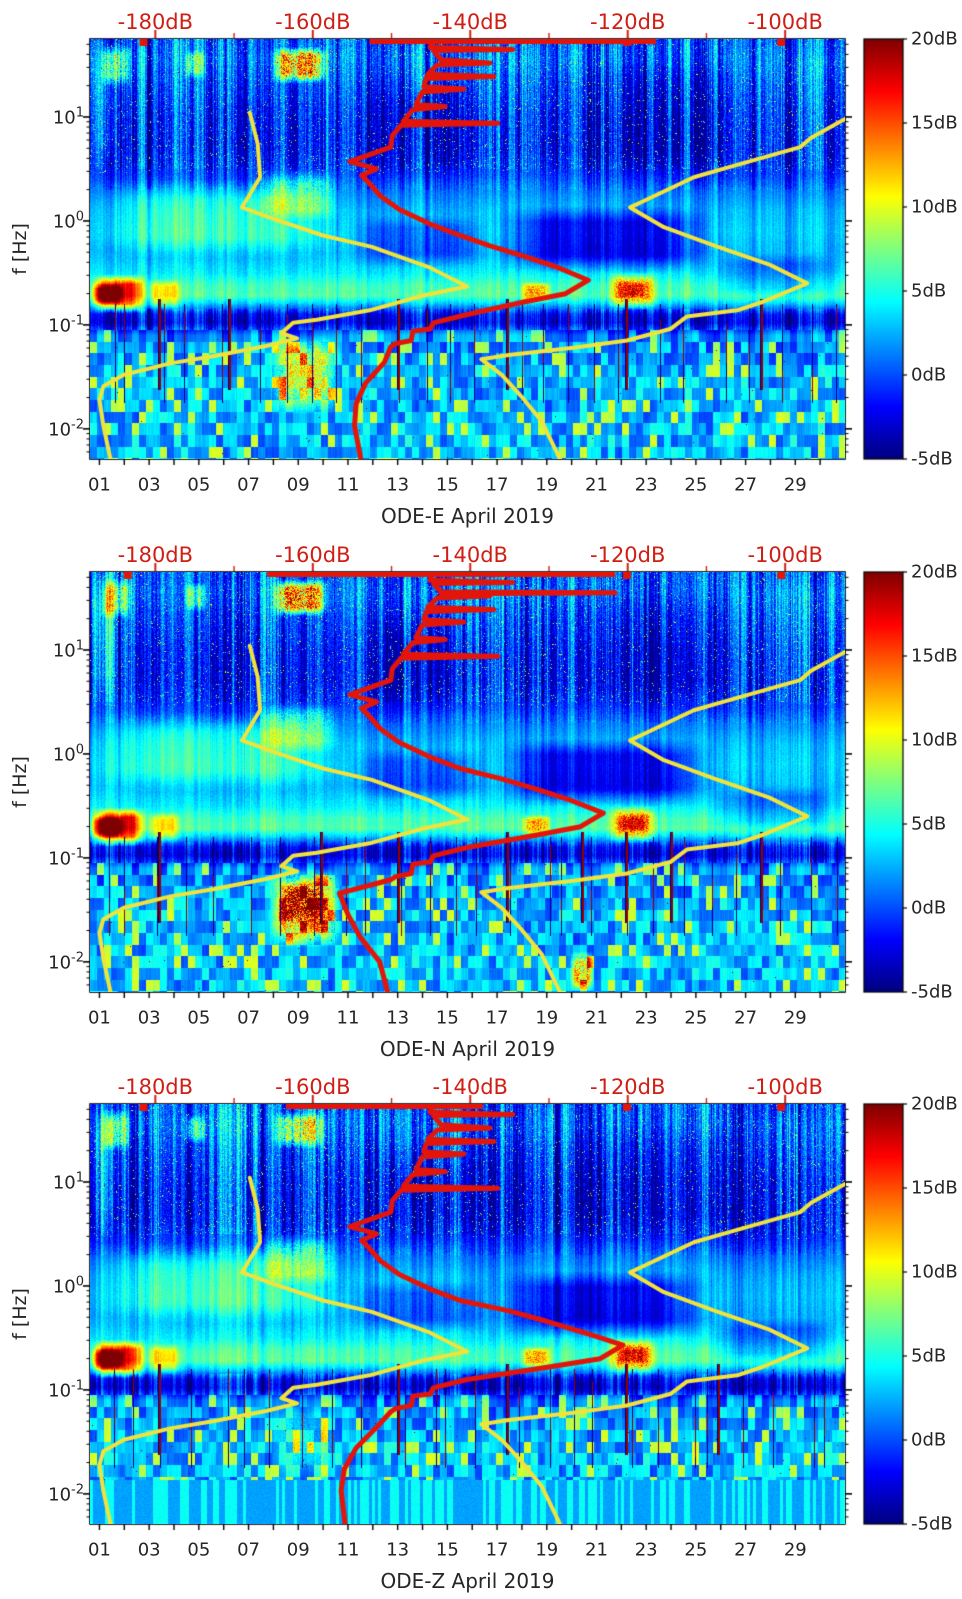 The height and width of the screenshot is (1599, 962). What do you see at coordinates (467, 516) in the screenshot?
I see `chart-title-ode-e: ODE-E April 2019` at bounding box center [467, 516].